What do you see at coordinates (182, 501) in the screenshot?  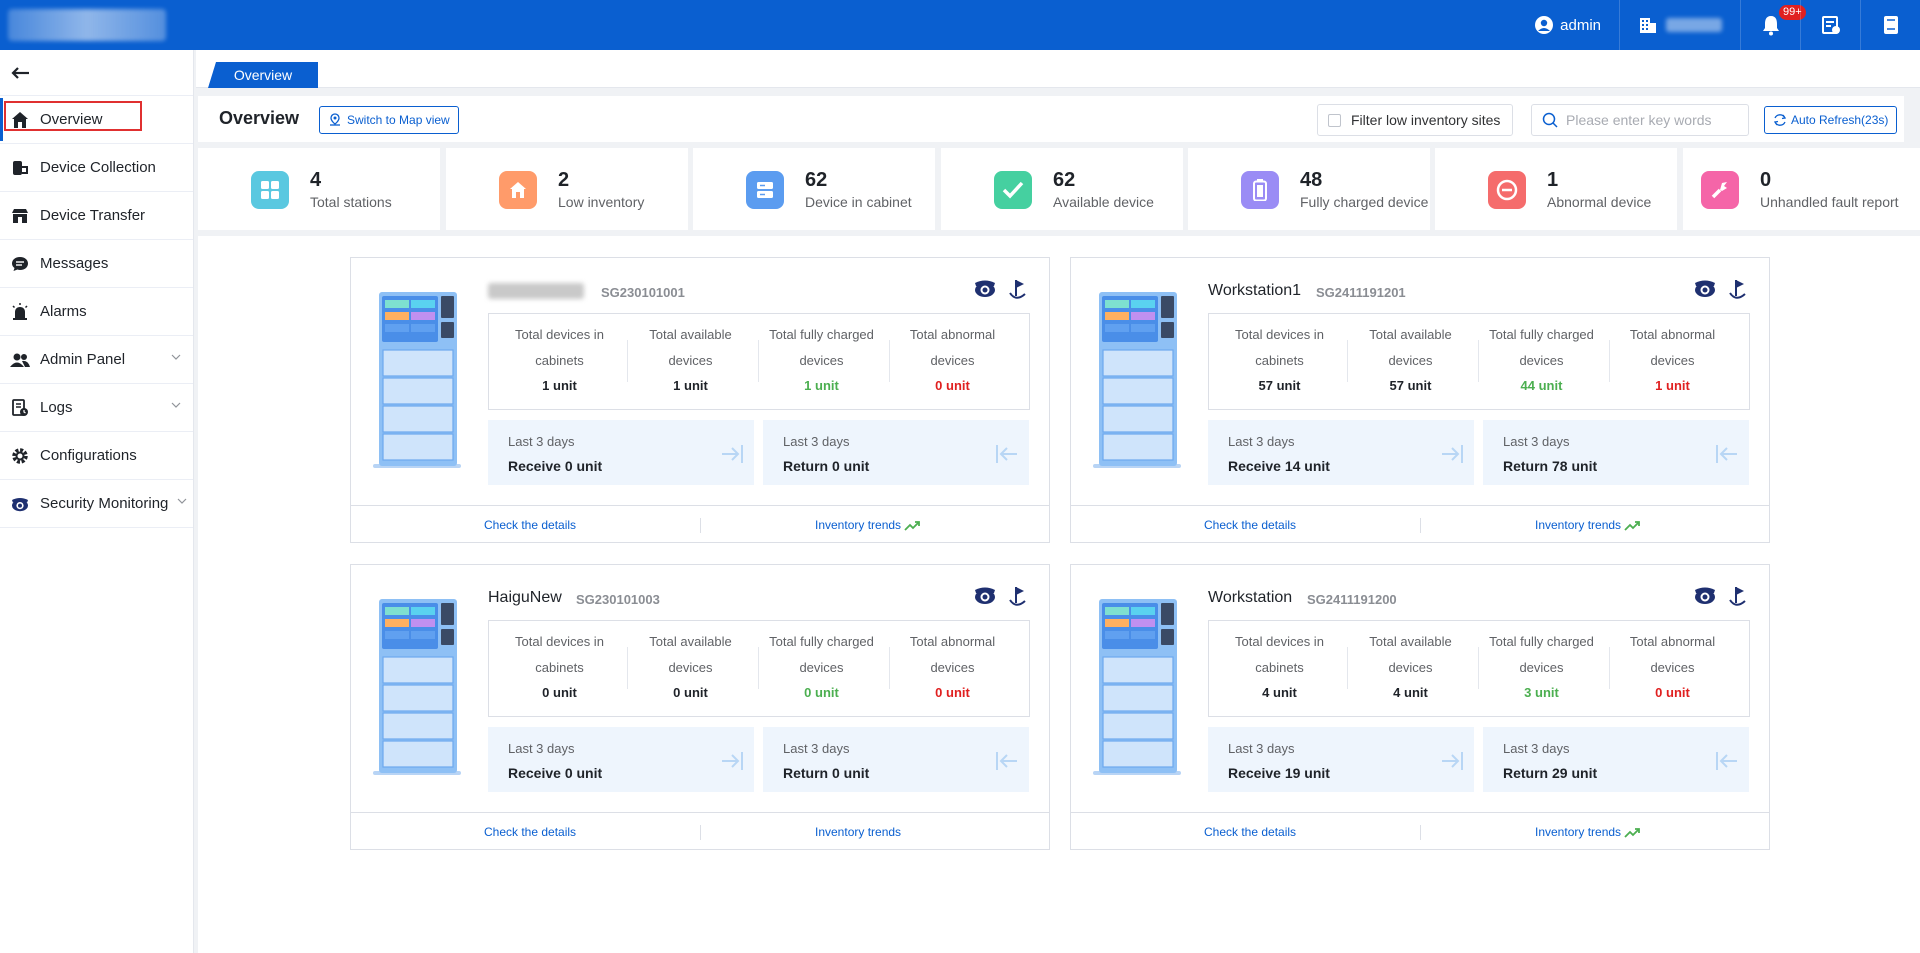 I see `chevron-down-icon` at bounding box center [182, 501].